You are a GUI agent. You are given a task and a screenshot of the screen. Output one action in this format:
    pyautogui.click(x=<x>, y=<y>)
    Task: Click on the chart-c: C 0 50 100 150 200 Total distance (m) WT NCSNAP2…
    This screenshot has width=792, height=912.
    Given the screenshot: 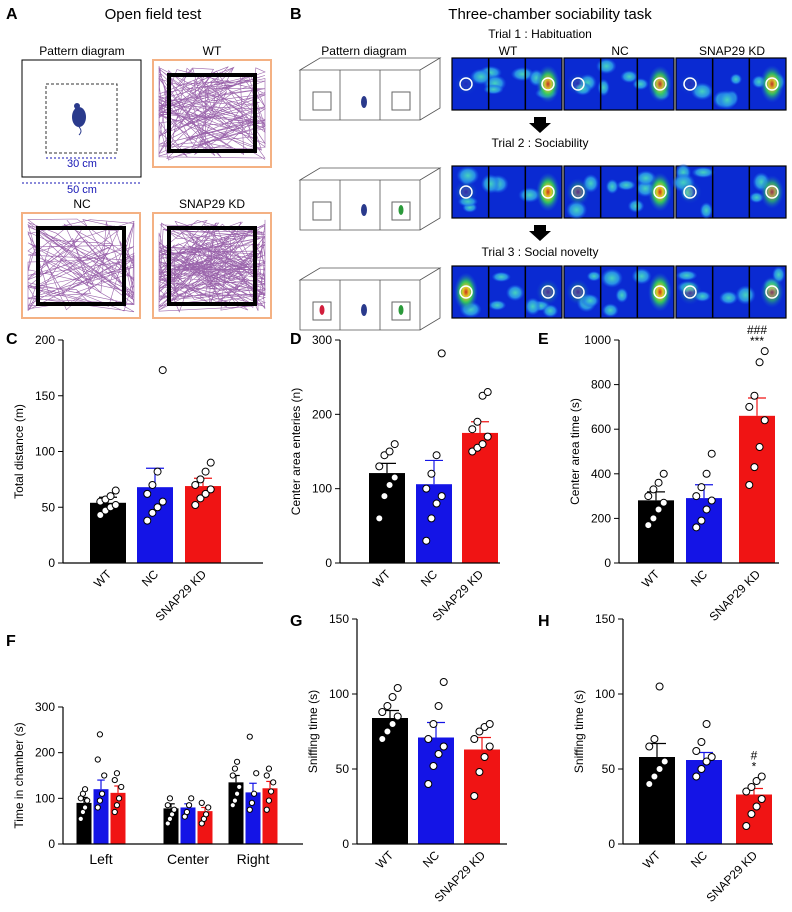 What is the action you would take?
    pyautogui.click(x=134, y=477)
    